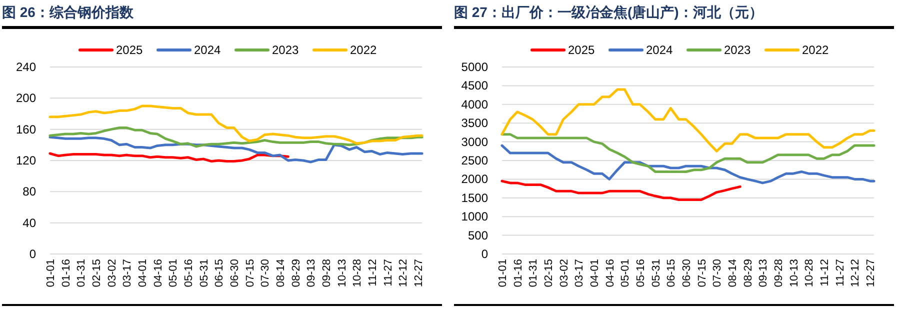 Image resolution: width=905 pixels, height=331 pixels. I want to click on y-tick-label: 1500, so click(474, 197).